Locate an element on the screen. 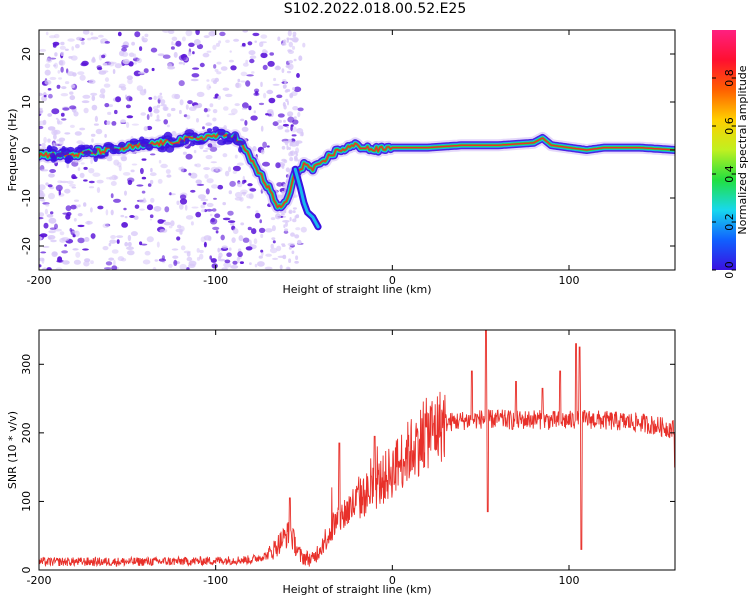  spectrogram-y-tick-label: 20 is located at coordinates (26, 54).